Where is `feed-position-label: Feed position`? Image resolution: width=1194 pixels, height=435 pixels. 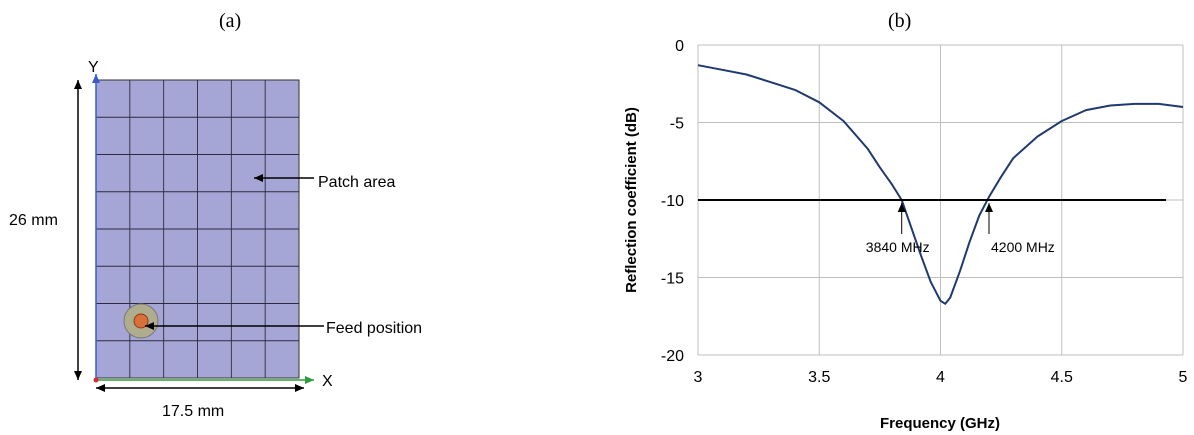
feed-position-label: Feed position is located at coordinates (374, 328).